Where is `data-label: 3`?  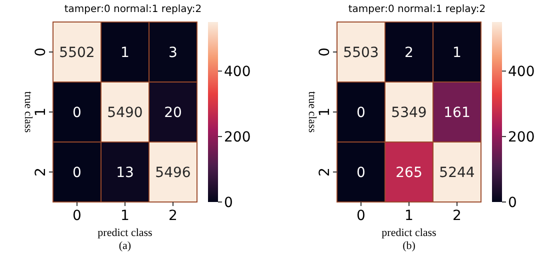 data-label: 3 is located at coordinates (173, 52).